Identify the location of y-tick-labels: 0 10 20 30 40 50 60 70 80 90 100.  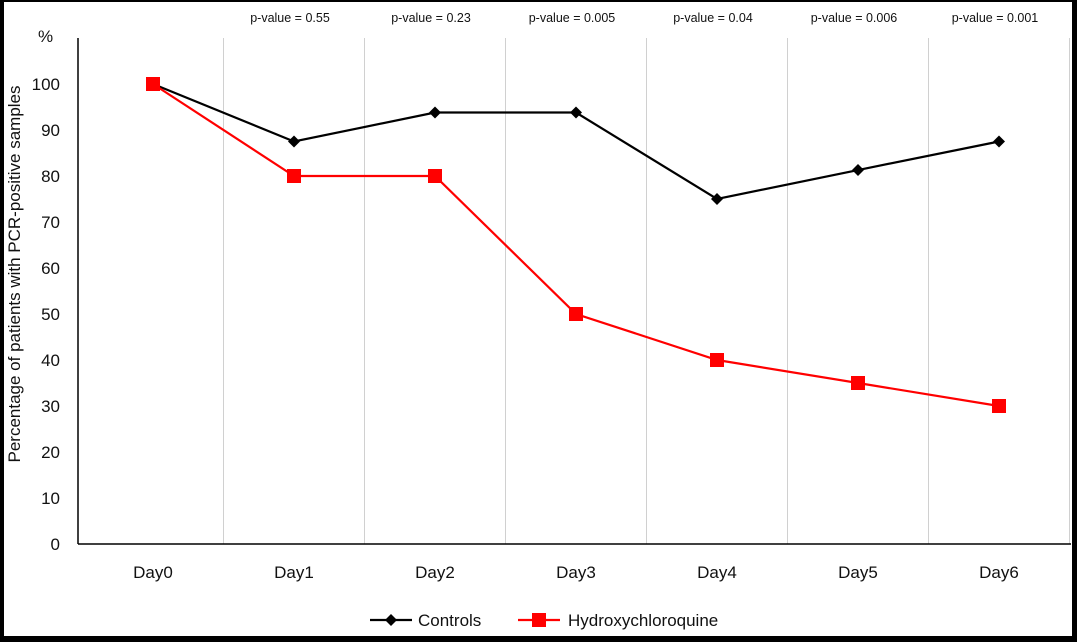
(46, 314).